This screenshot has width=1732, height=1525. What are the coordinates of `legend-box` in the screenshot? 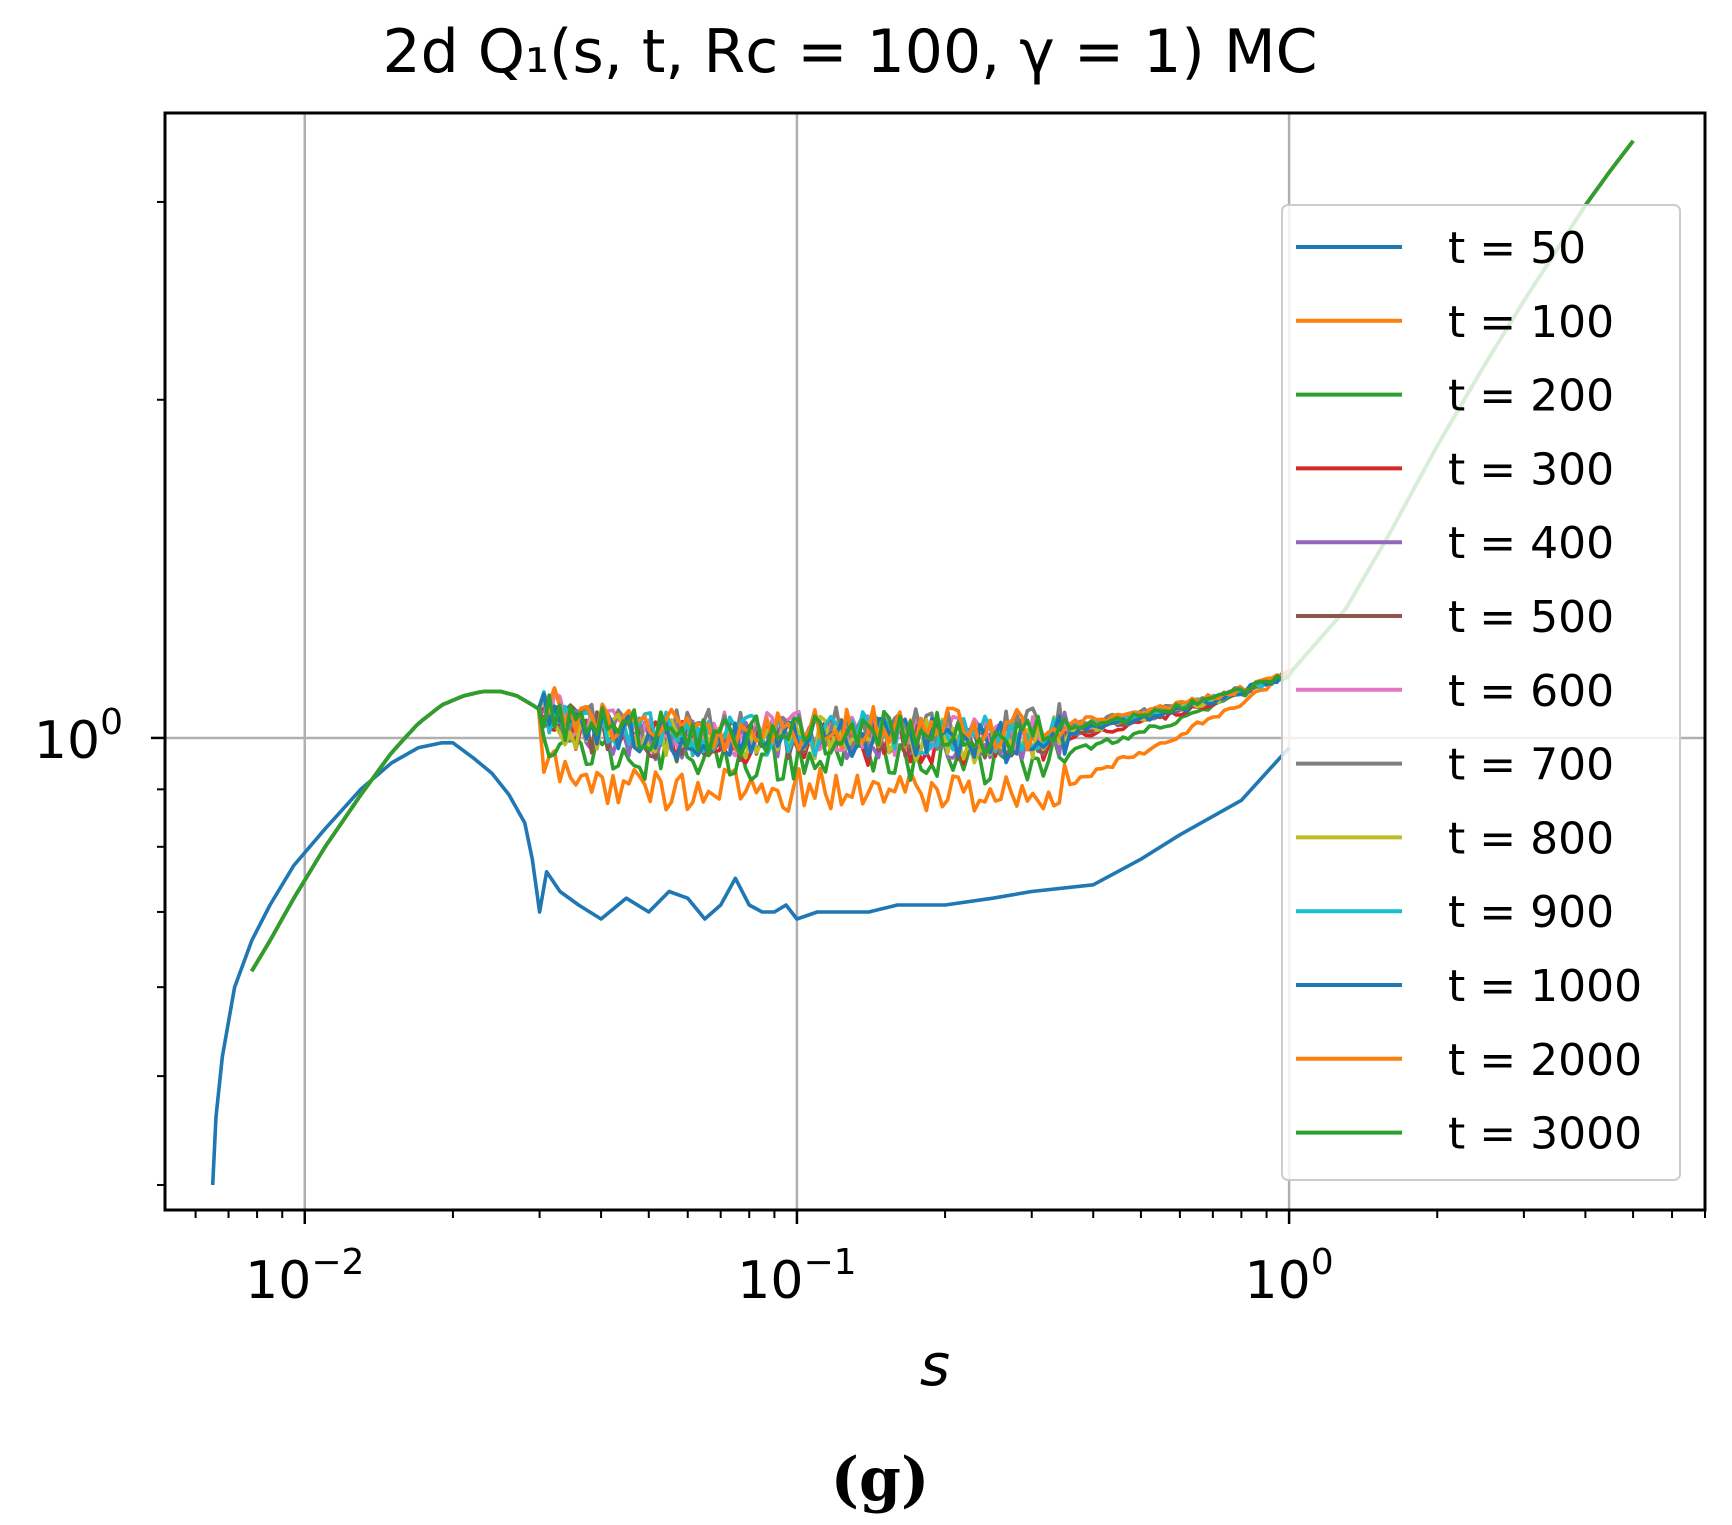 It's located at (1481, 692).